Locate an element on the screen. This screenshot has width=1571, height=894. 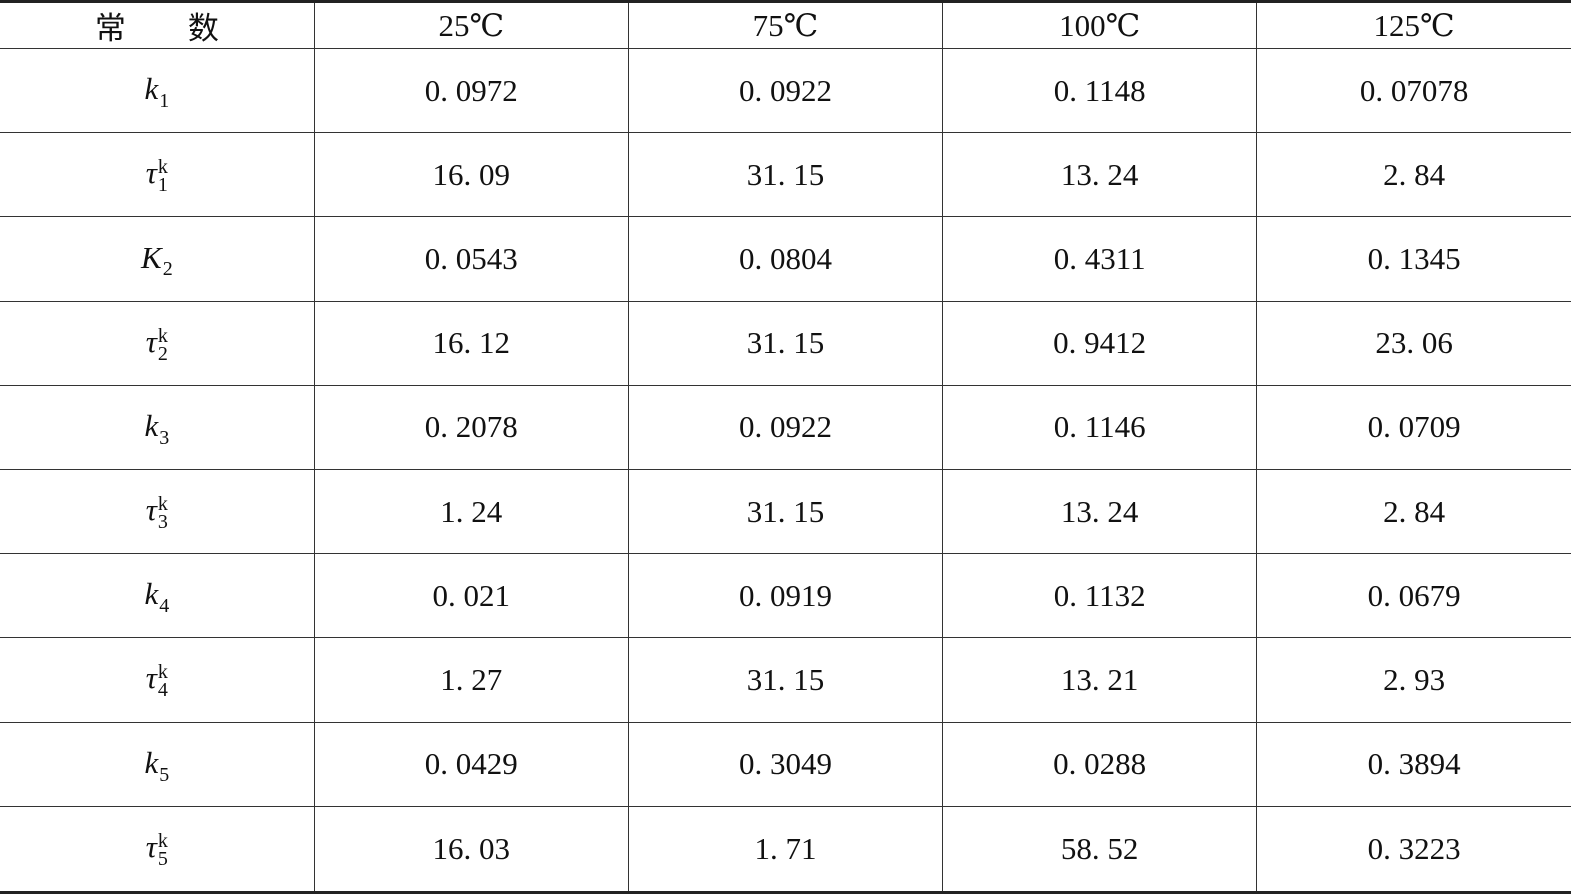
table-row: K 2 0. 0543 0. 0804 0. 4311 0. 1345 is located at coordinates (785, 259).